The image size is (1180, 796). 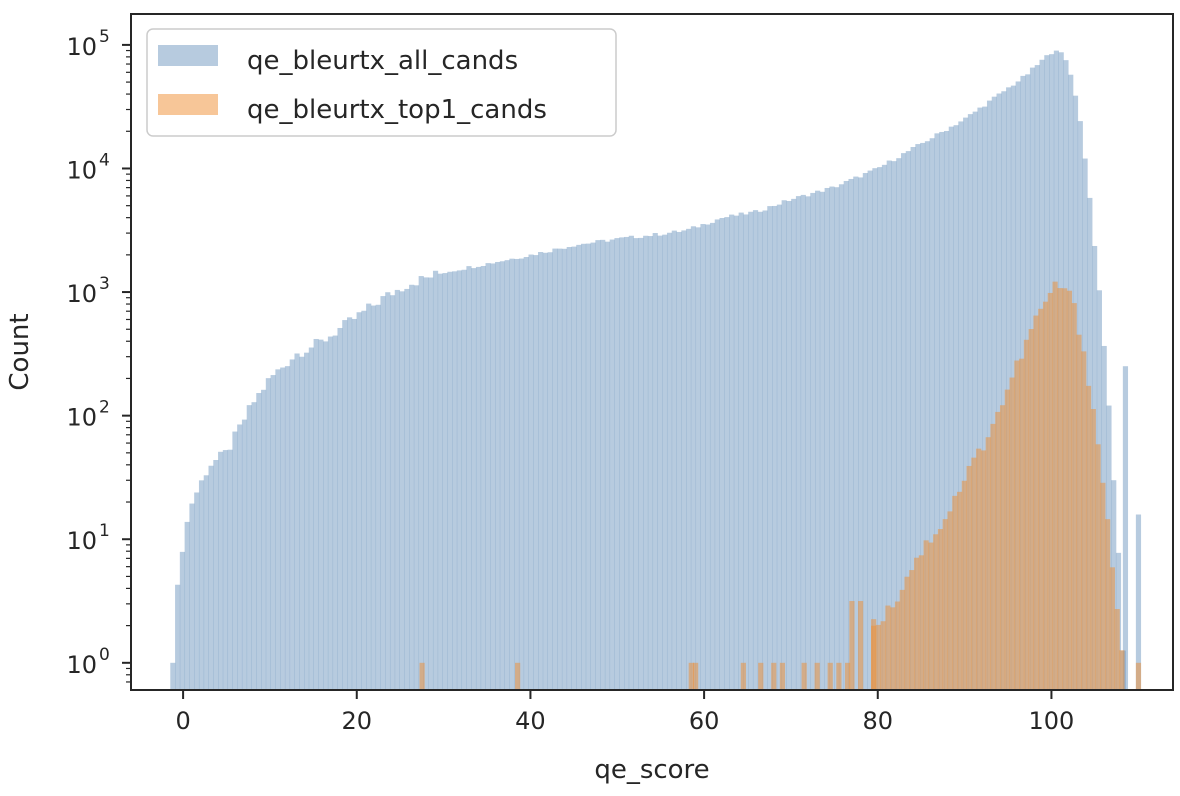 What do you see at coordinates (381, 82) in the screenshot?
I see `legend-frame` at bounding box center [381, 82].